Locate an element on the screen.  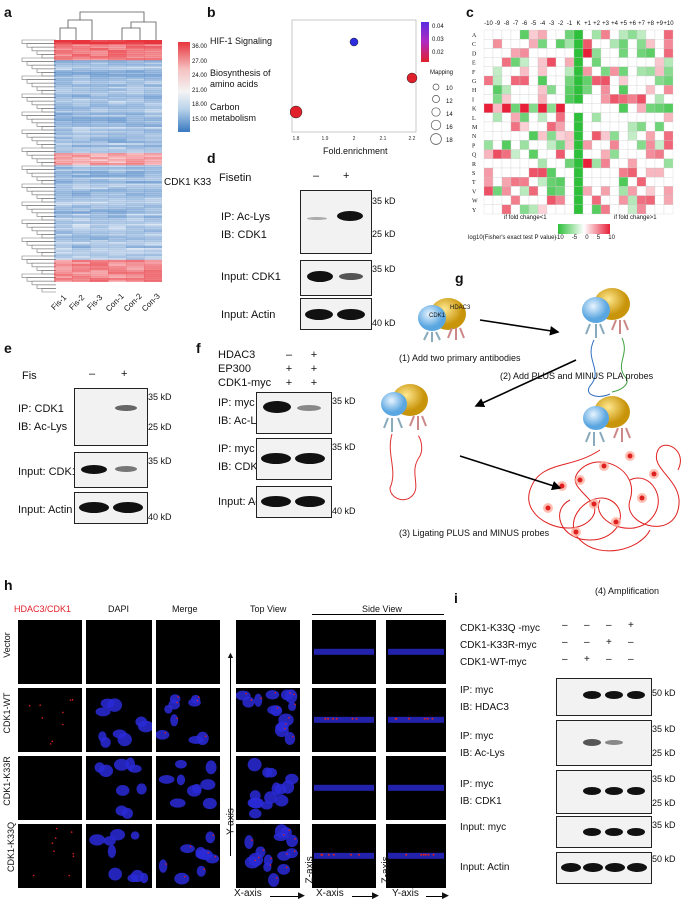
blot-band is located at coordinates (128, 507).